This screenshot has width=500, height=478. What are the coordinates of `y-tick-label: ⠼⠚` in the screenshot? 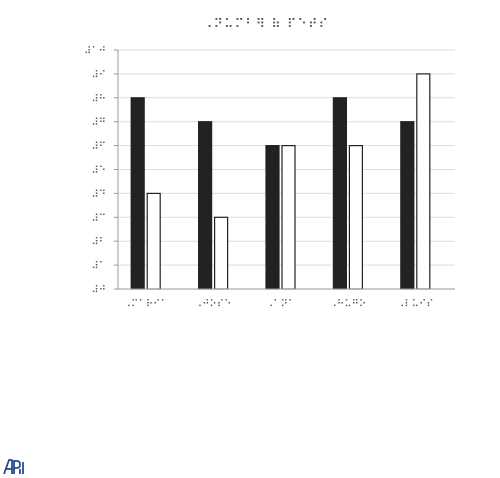 It's located at (98, 290).